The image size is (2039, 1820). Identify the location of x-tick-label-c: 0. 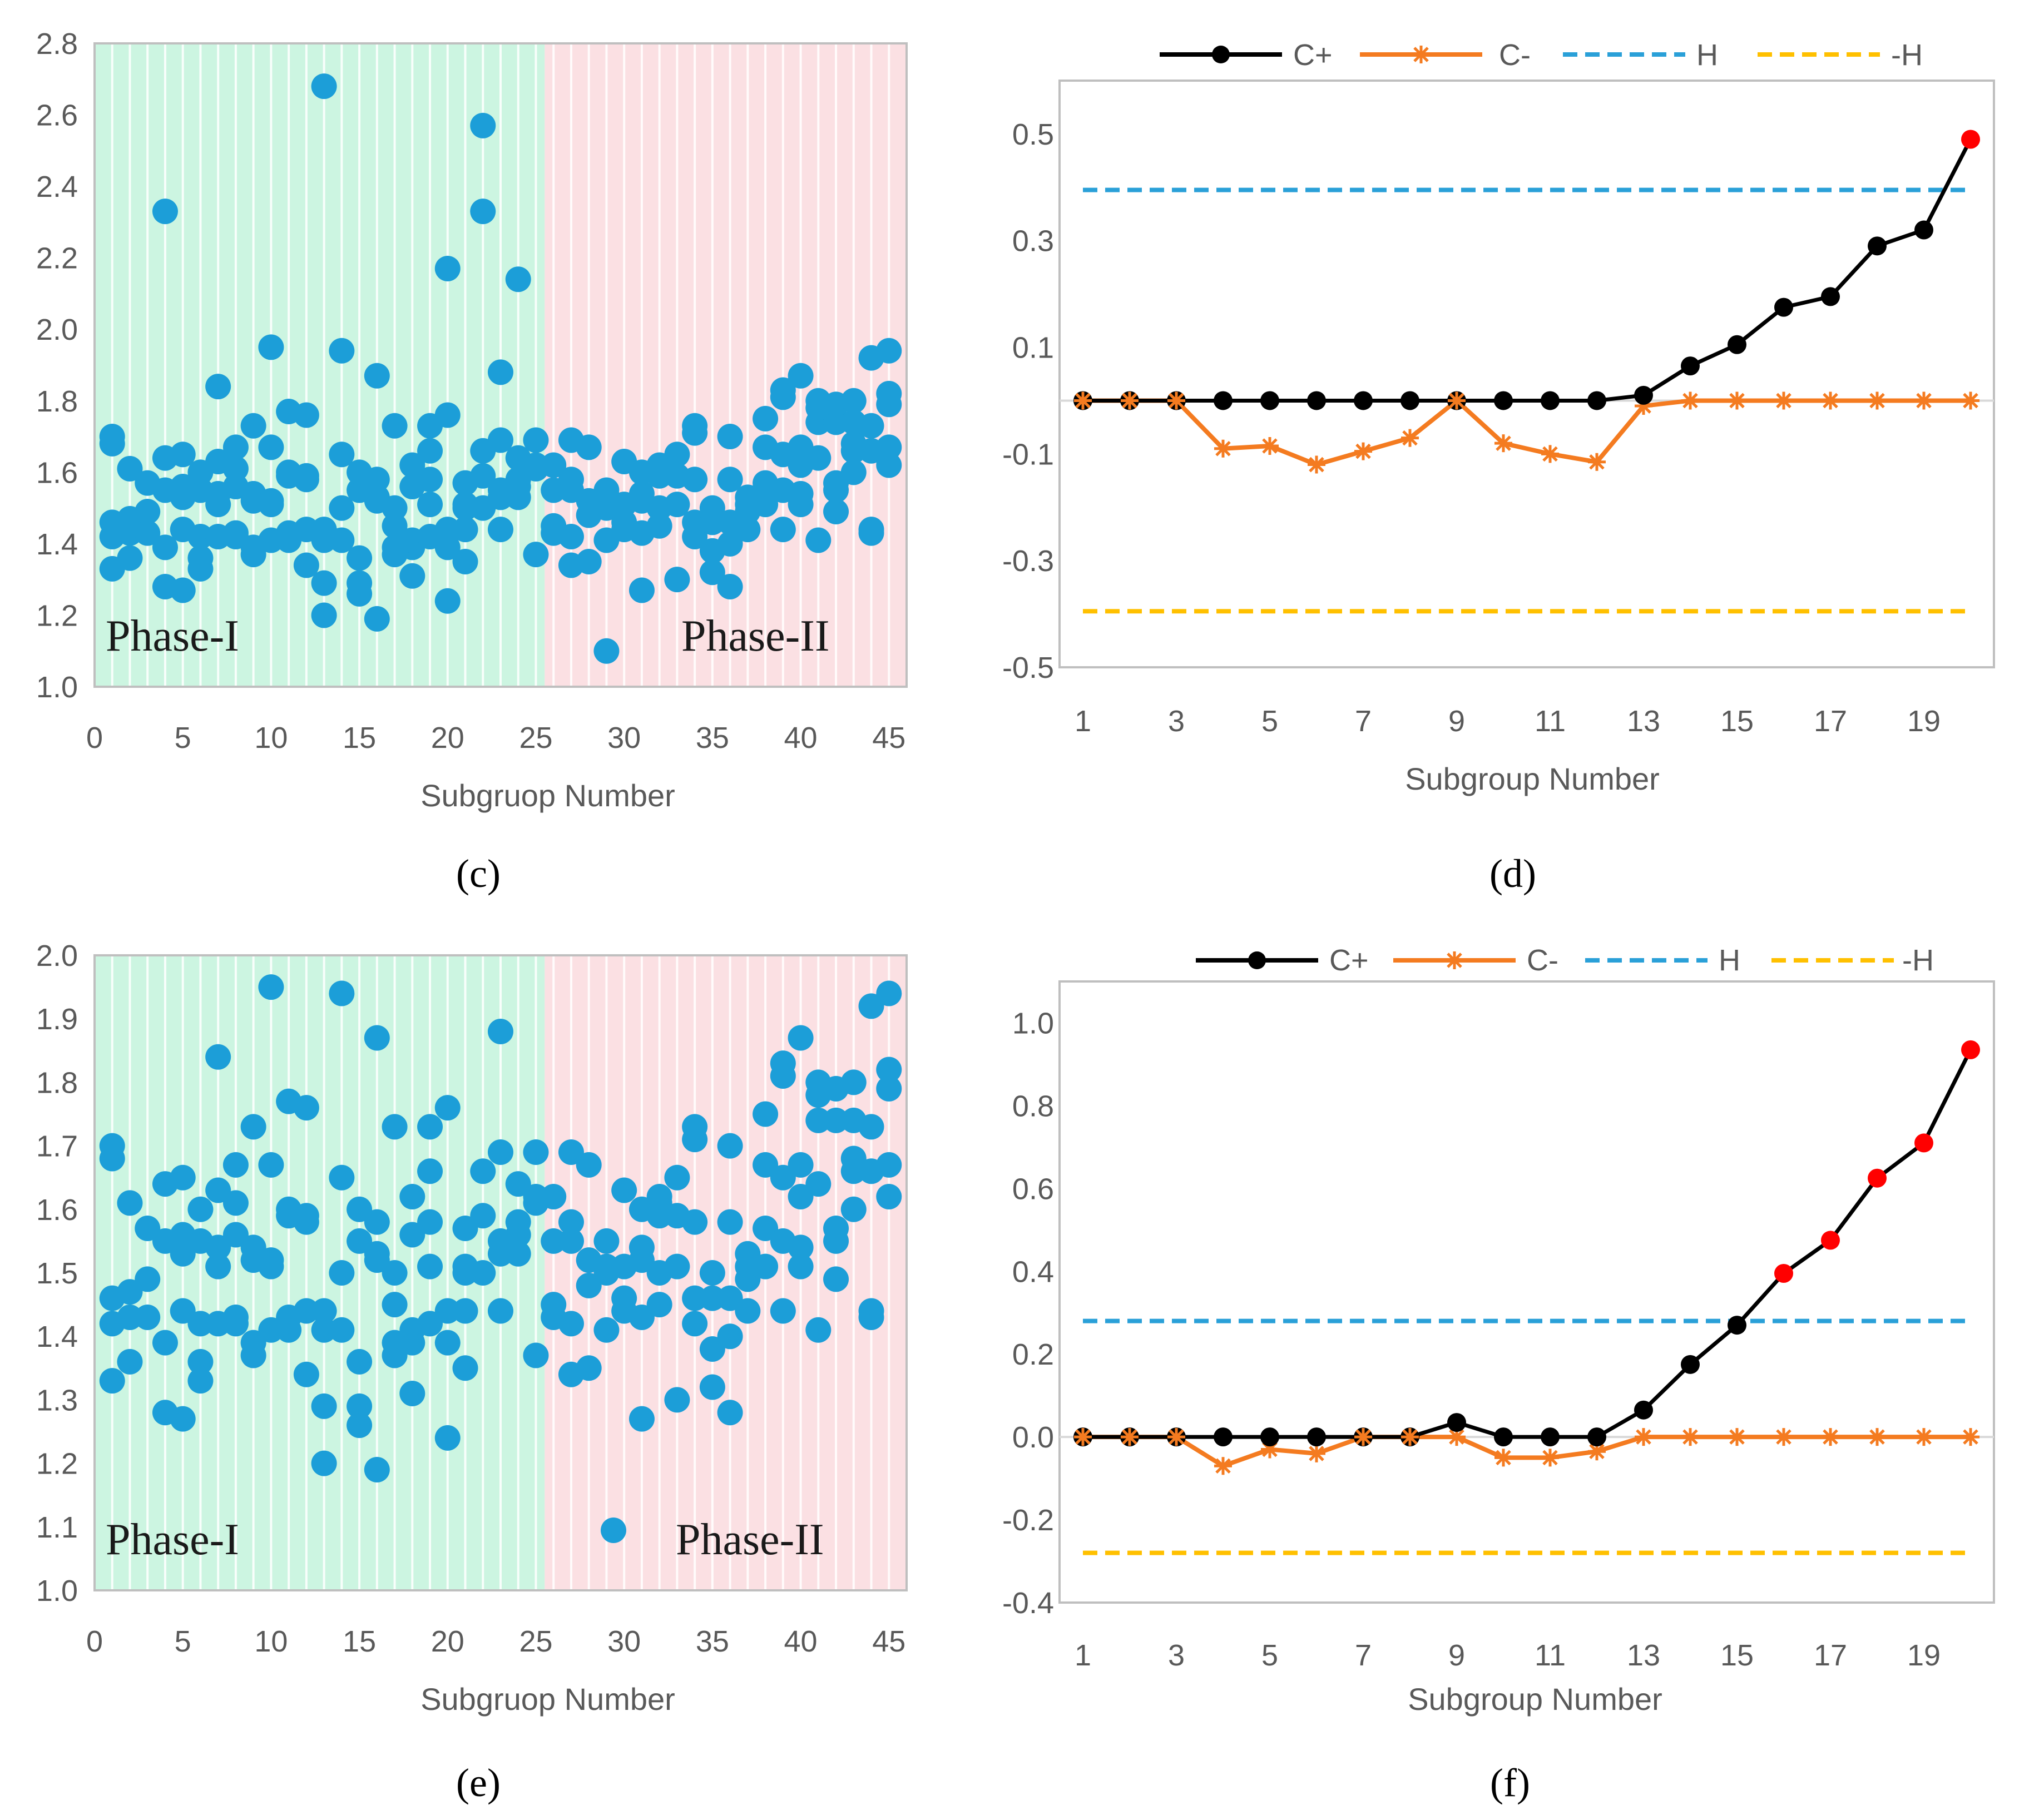
(95, 738).